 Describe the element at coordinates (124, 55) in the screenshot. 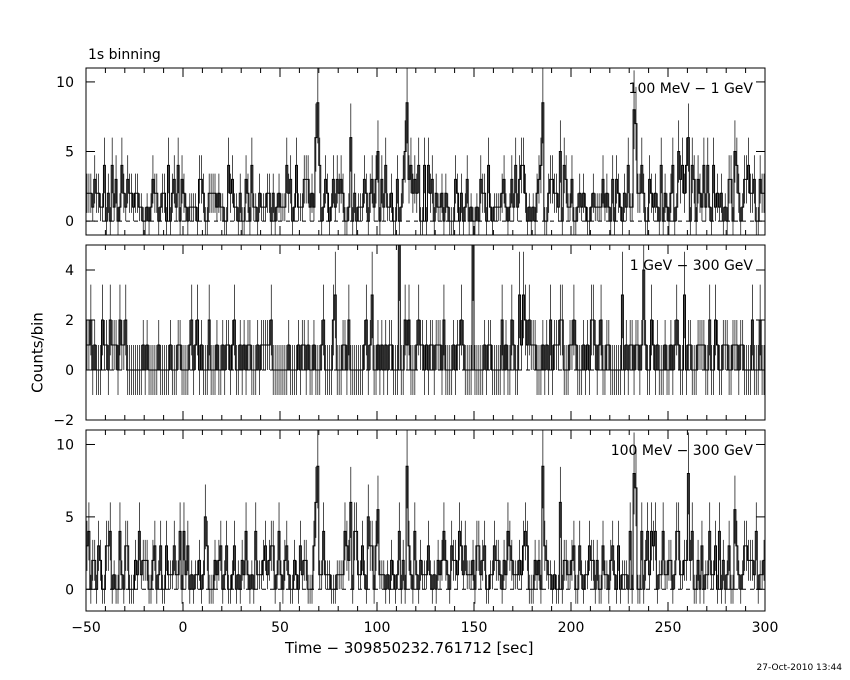

I see `binning-note: 1s binning` at that location.